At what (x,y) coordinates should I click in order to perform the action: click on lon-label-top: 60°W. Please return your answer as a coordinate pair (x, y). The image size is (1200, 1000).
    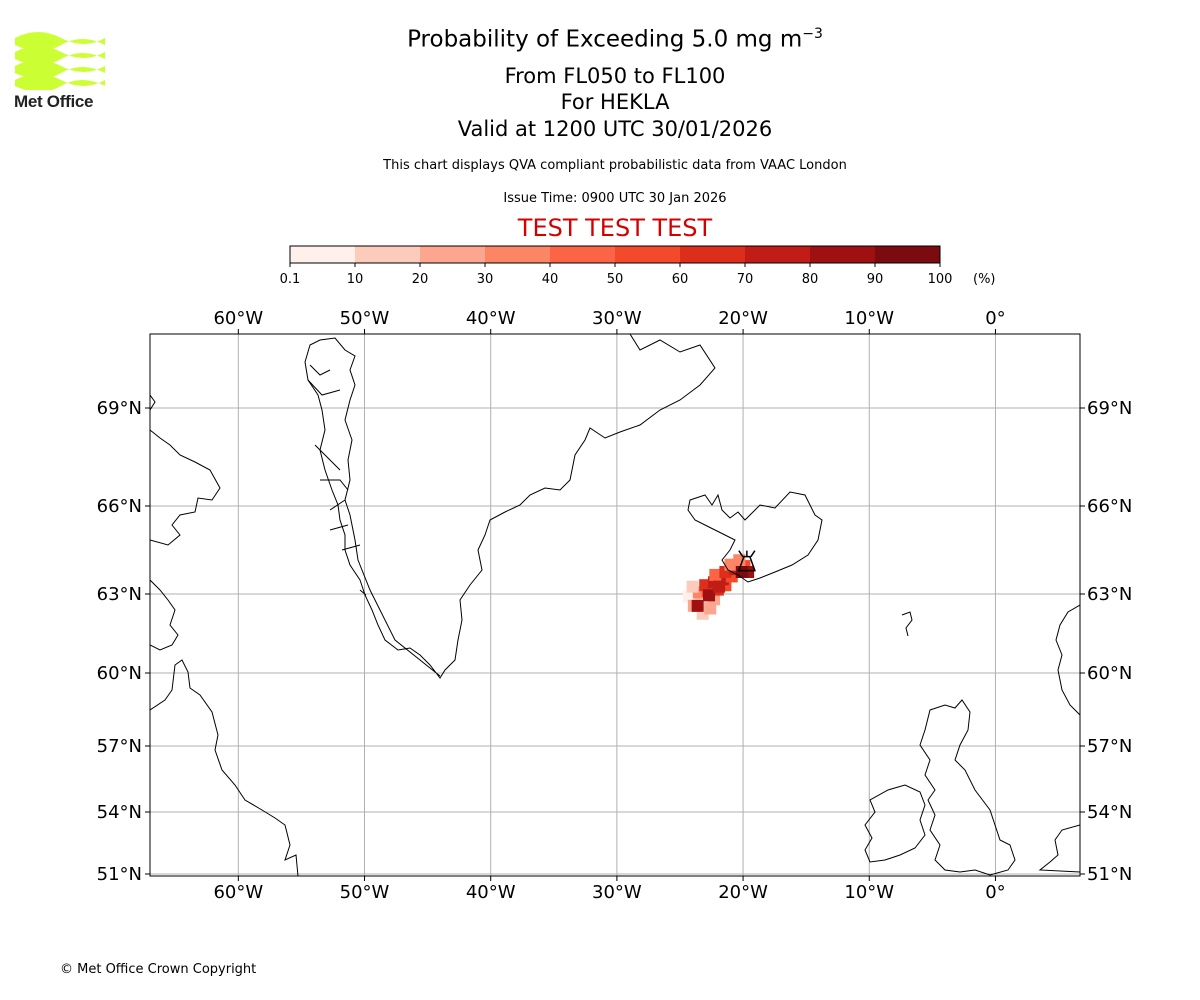
    Looking at the image, I should click on (238, 318).